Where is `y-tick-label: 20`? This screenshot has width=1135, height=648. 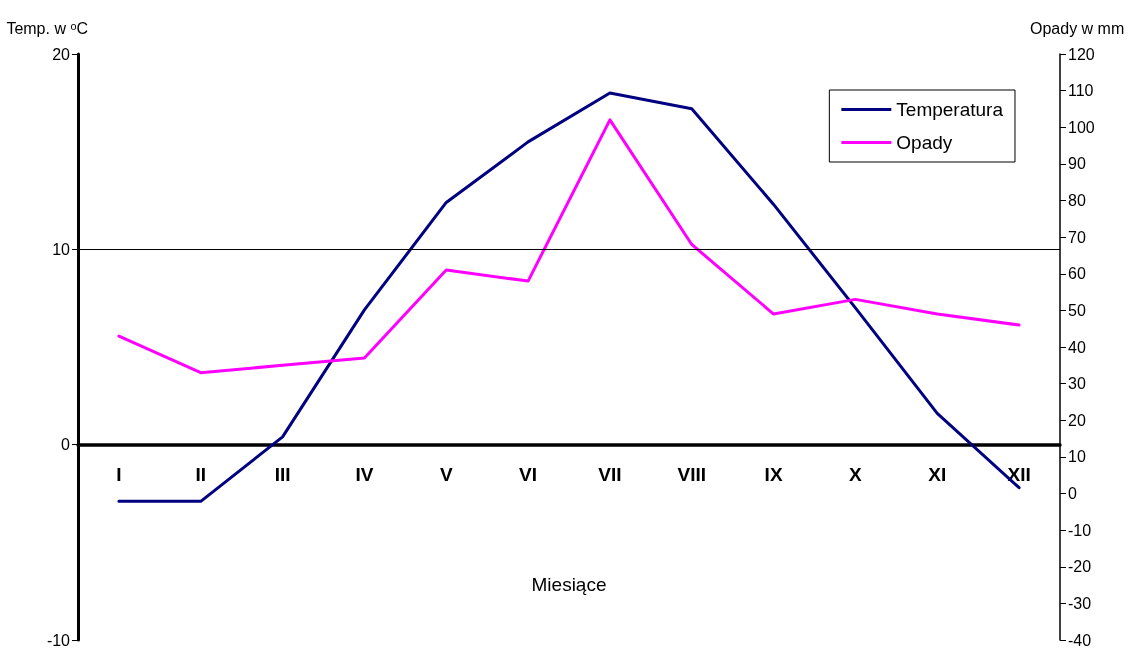 y-tick-label: 20 is located at coordinates (61, 54).